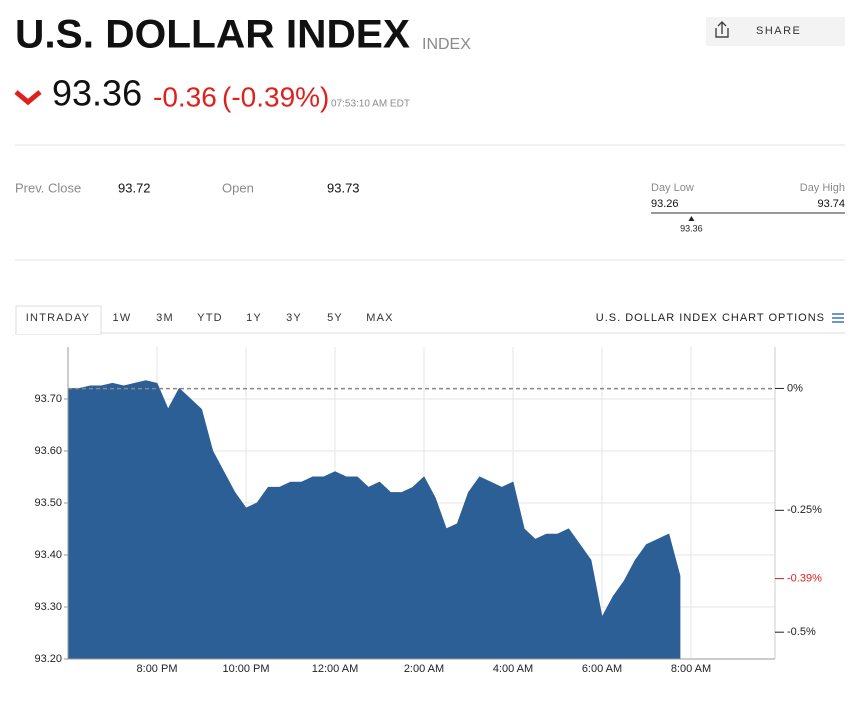 The height and width of the screenshot is (708, 858). I want to click on active-tab, so click(58, 320).